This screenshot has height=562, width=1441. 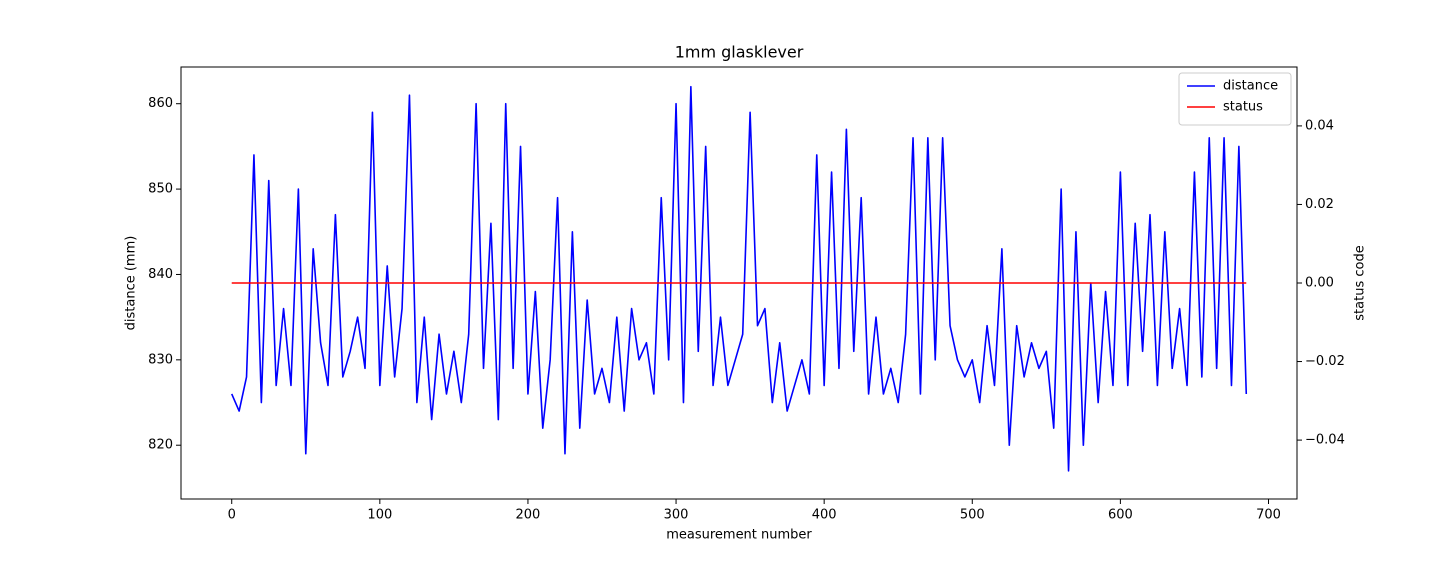 I want to click on y-tick-label: 840, so click(x=160, y=274).